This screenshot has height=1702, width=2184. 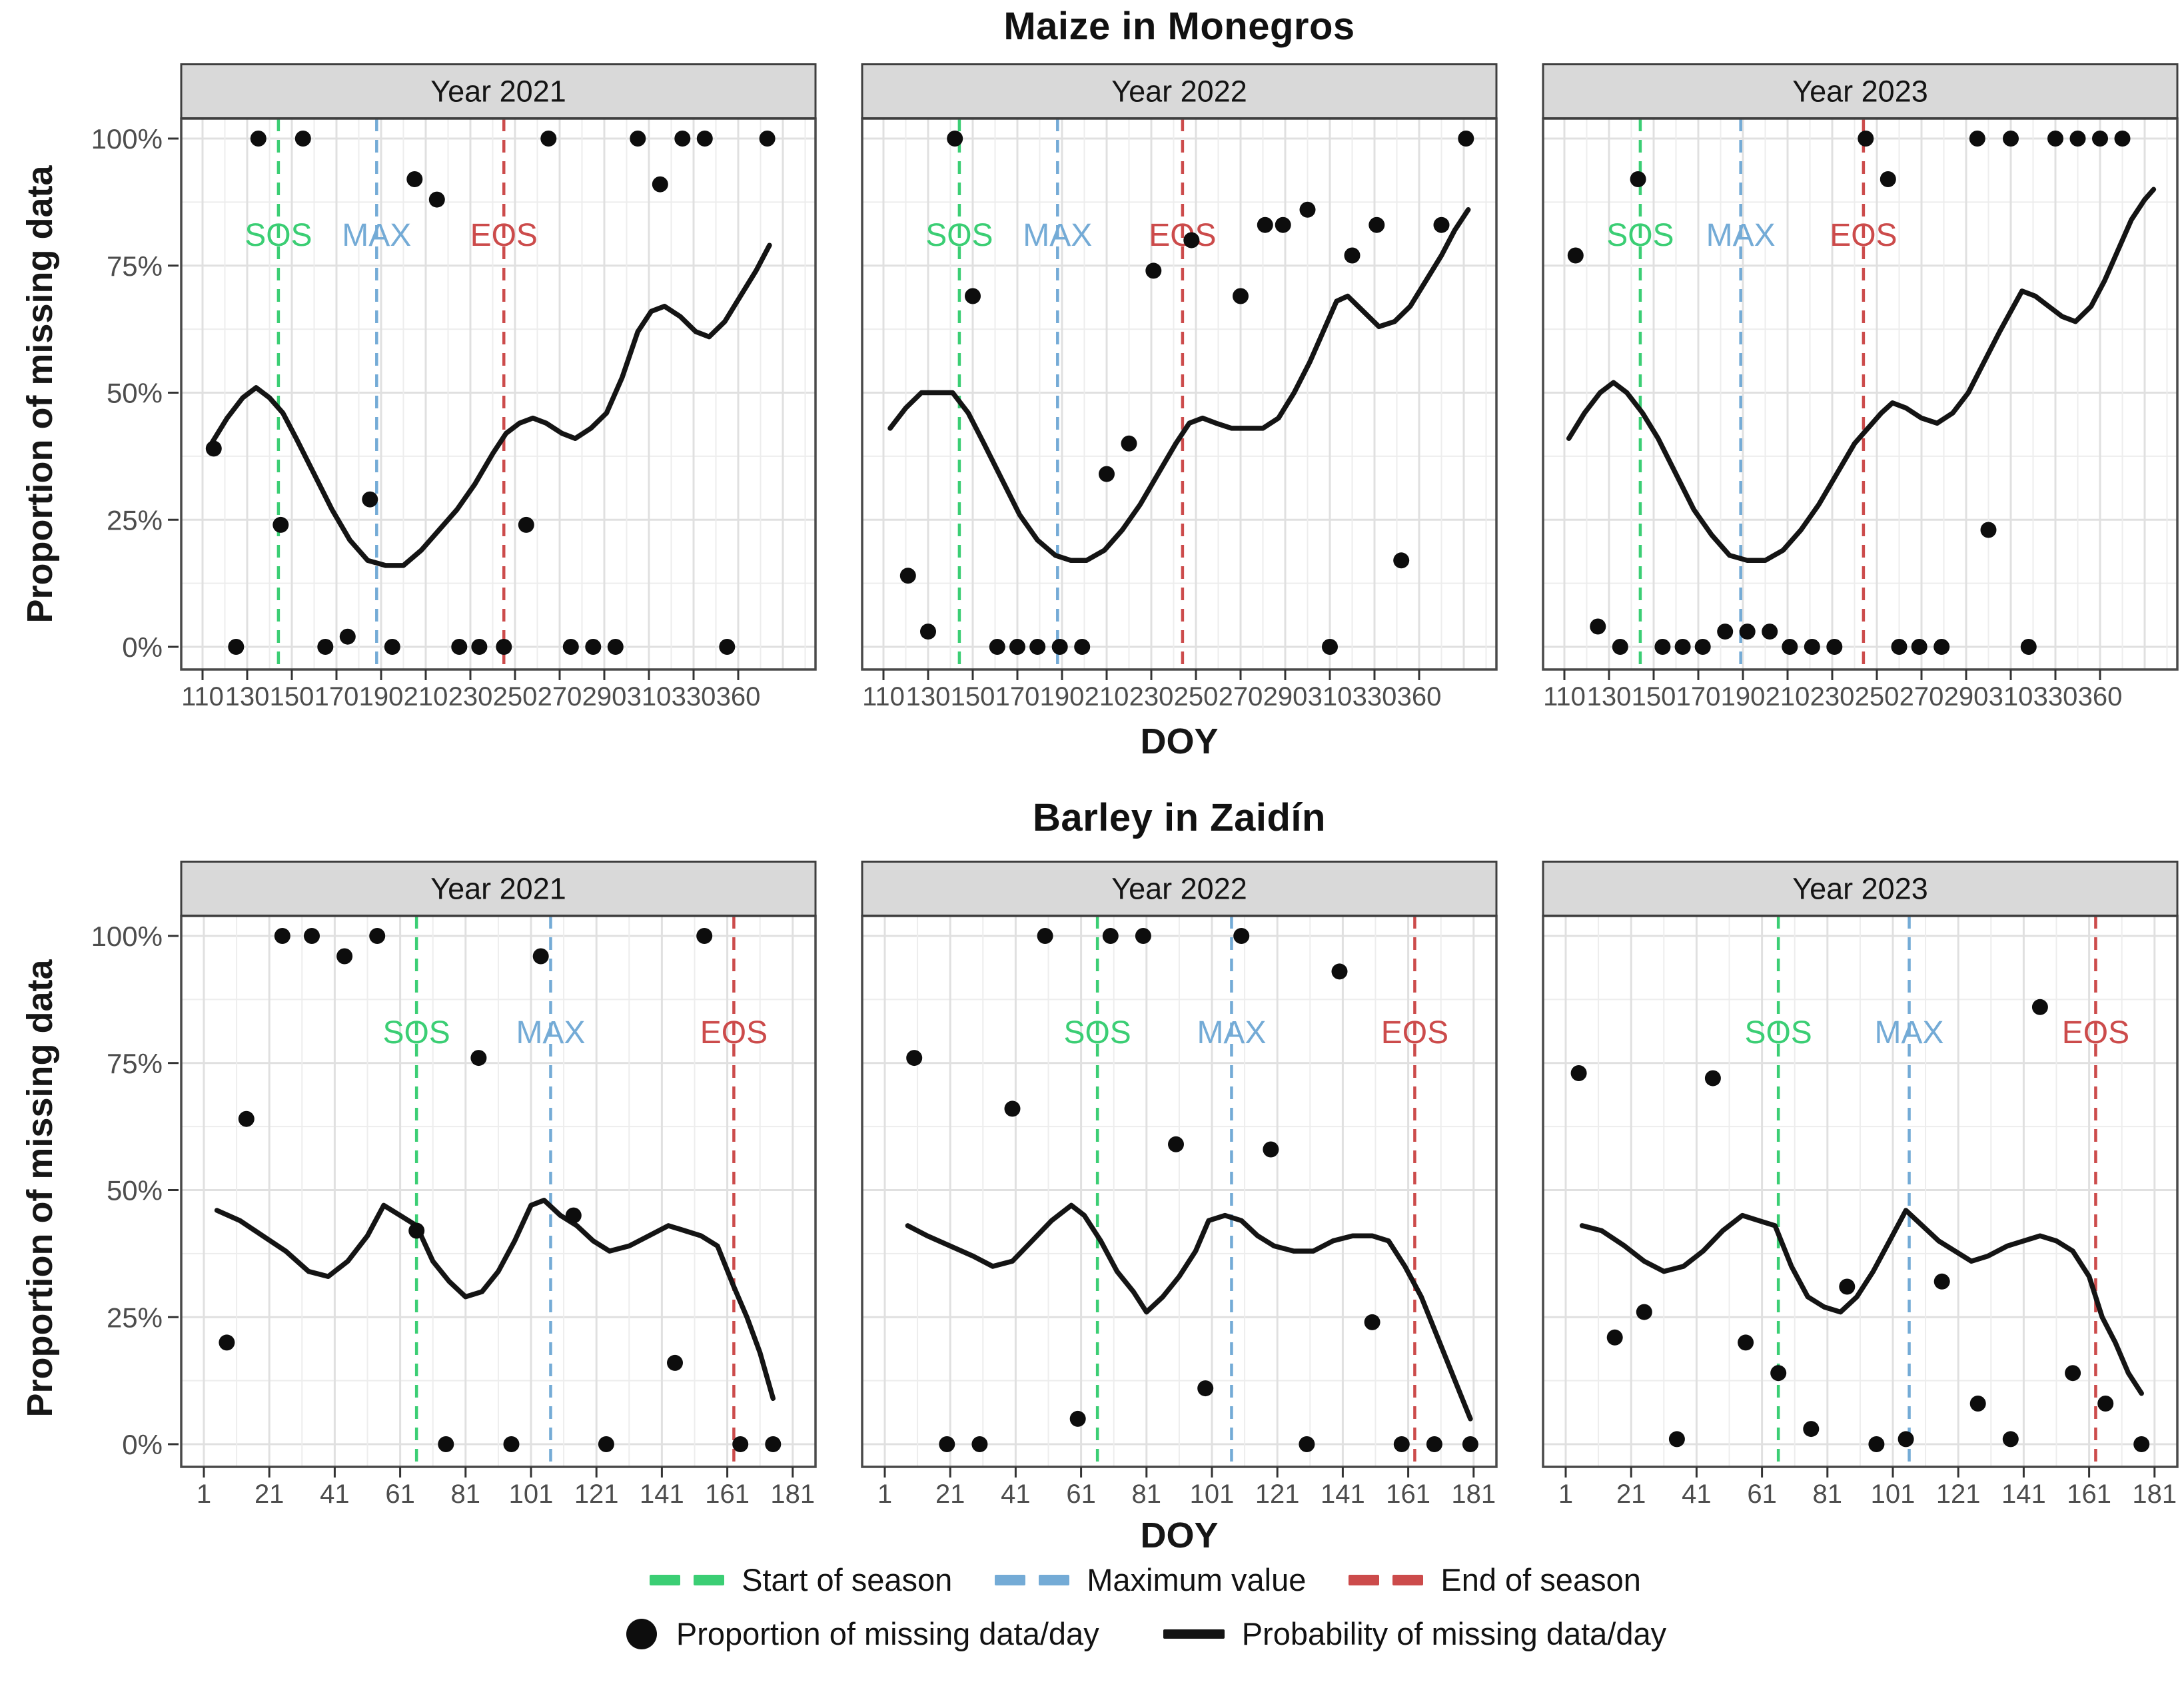 I want to click on black-point-swatch-icon, so click(x=641, y=1633).